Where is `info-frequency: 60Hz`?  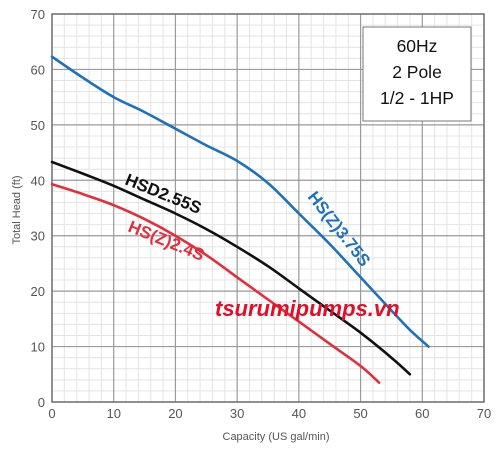 info-frequency: 60Hz is located at coordinates (417, 46).